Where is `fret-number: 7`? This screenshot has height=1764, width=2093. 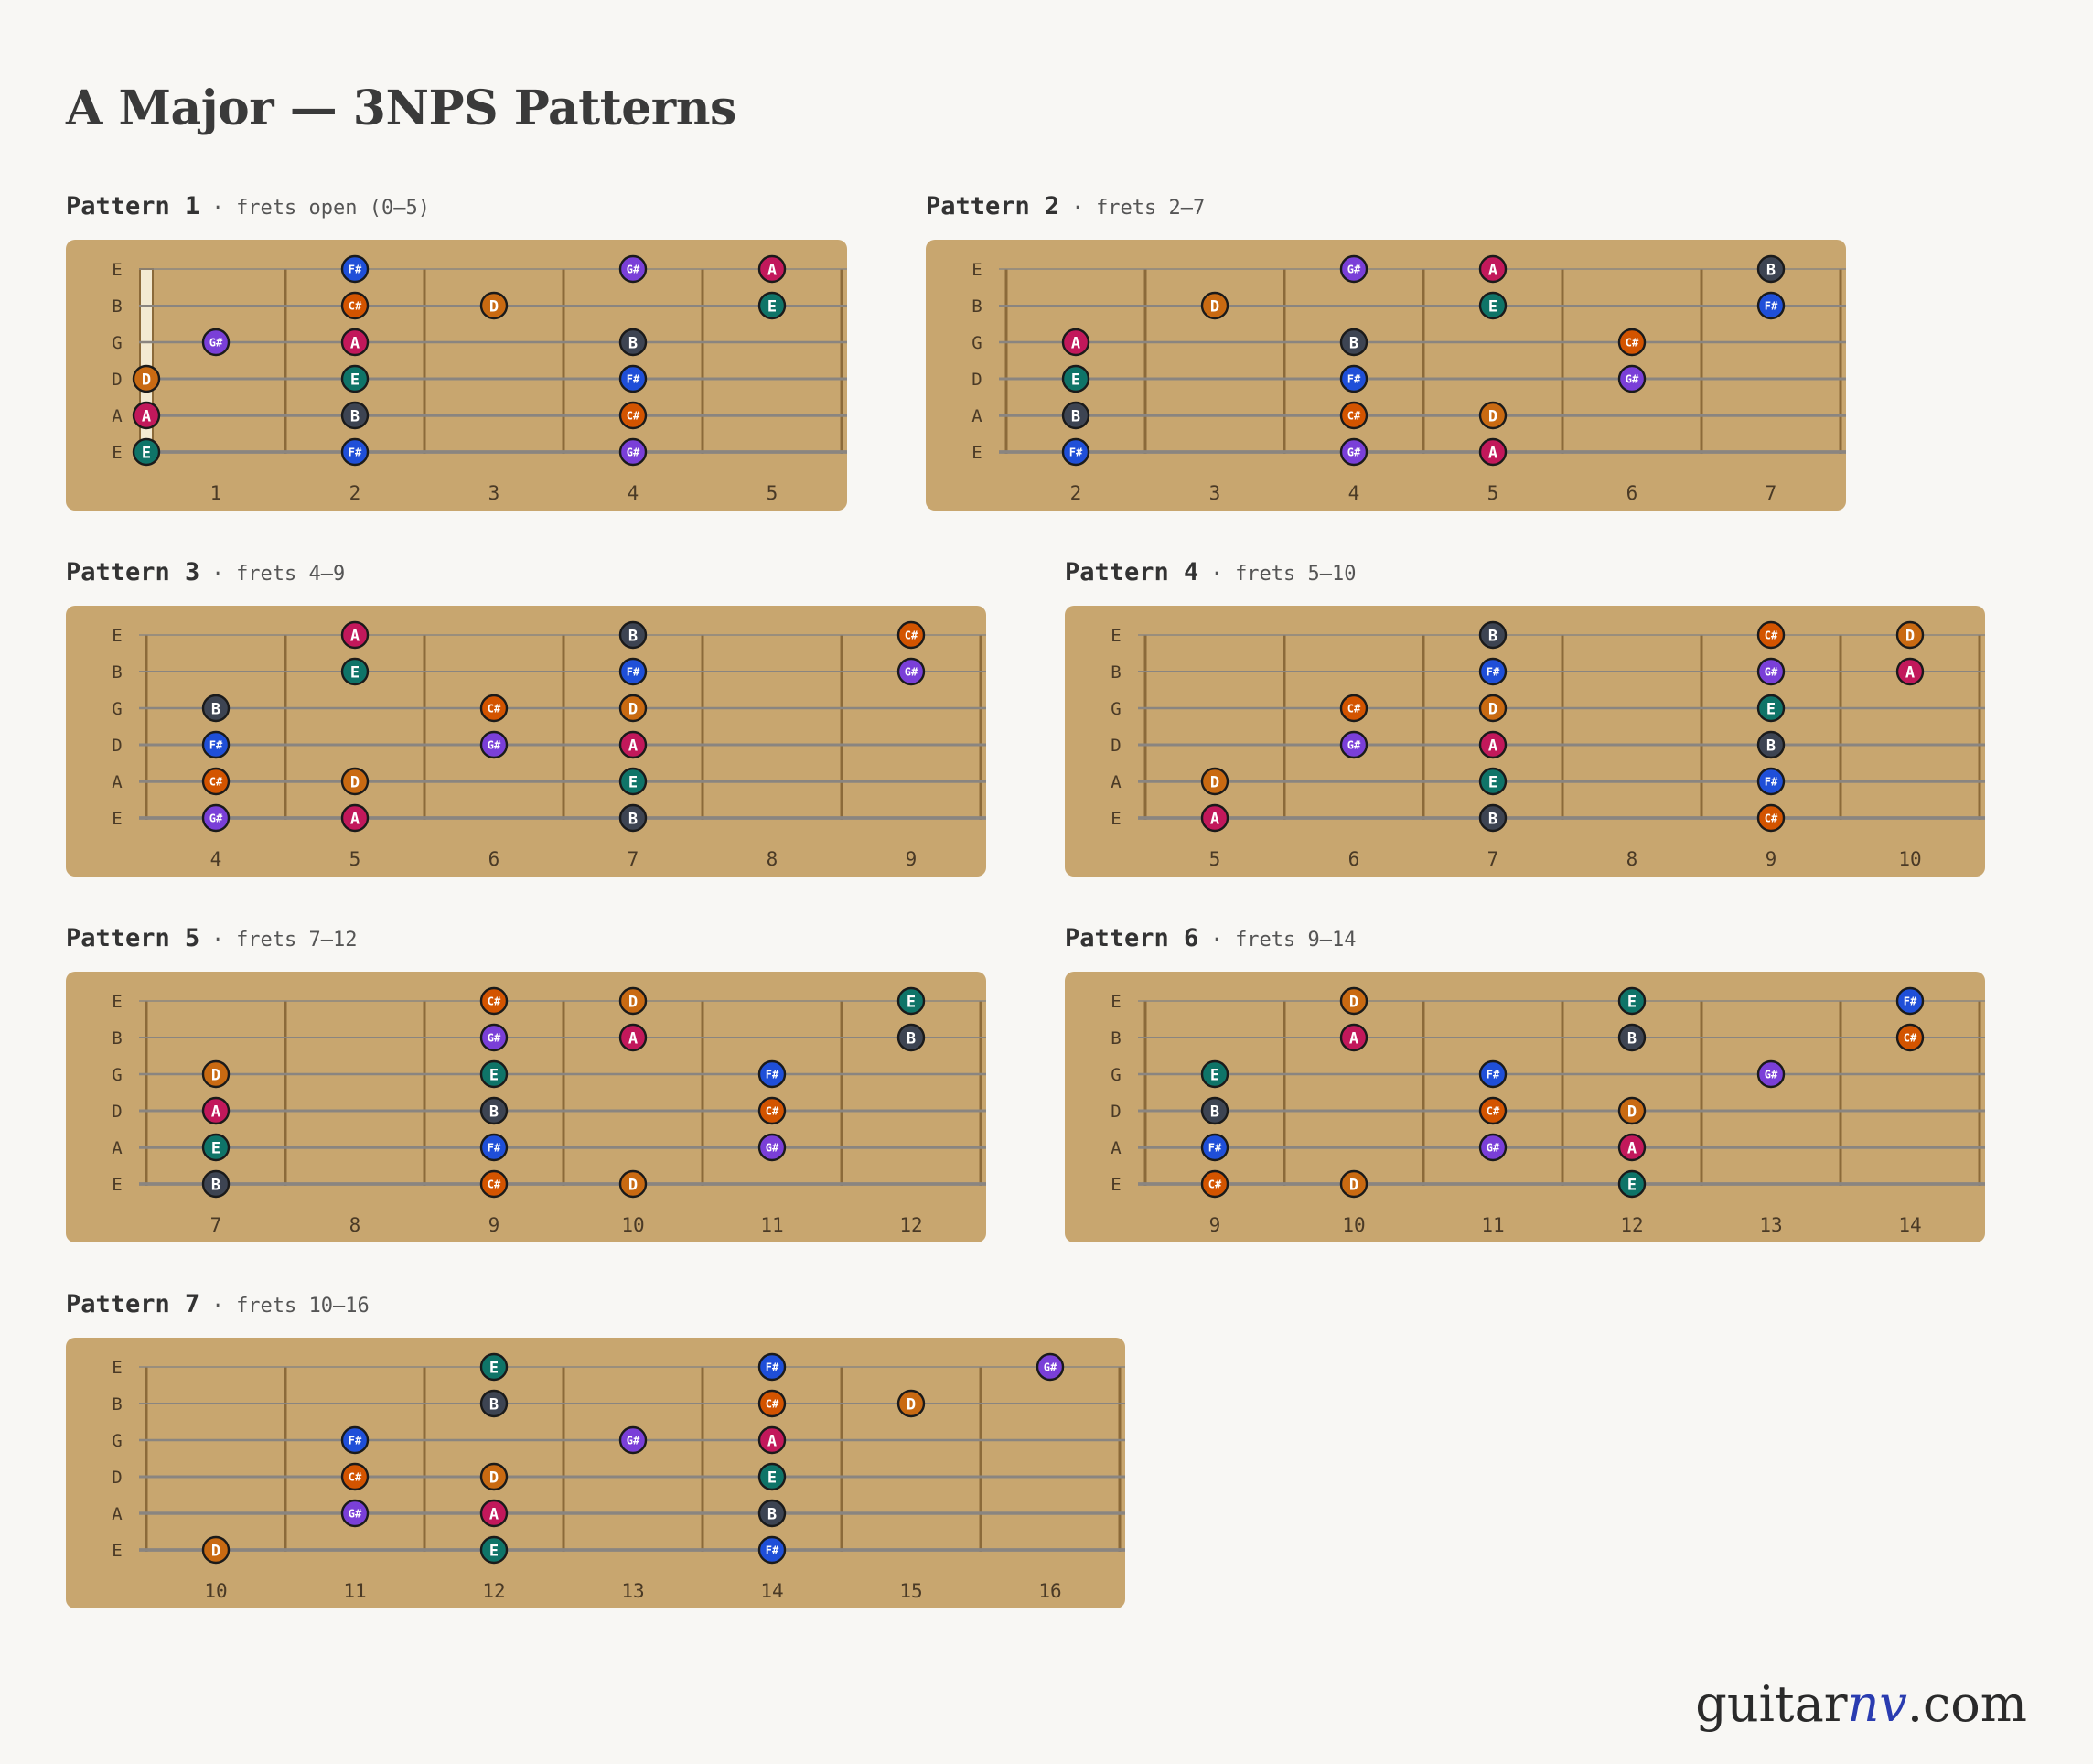 fret-number: 7 is located at coordinates (1771, 493).